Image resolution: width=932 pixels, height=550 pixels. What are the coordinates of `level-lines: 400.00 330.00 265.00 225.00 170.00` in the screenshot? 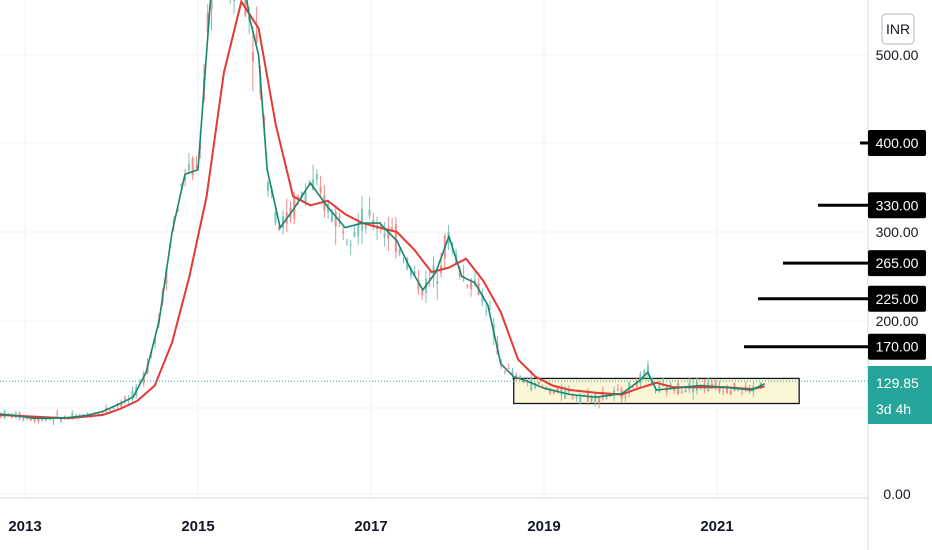 It's located at (835, 245).